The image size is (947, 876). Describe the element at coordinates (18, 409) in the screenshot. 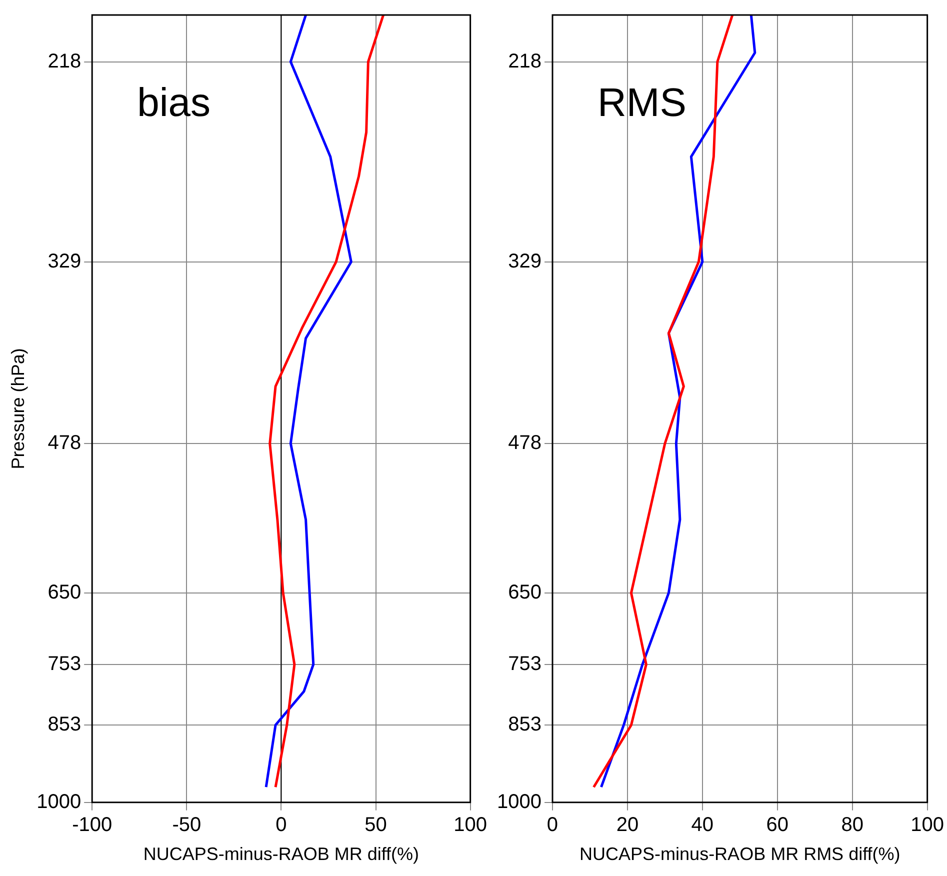

I see `y-axis-title: Pressure (hPa)` at that location.